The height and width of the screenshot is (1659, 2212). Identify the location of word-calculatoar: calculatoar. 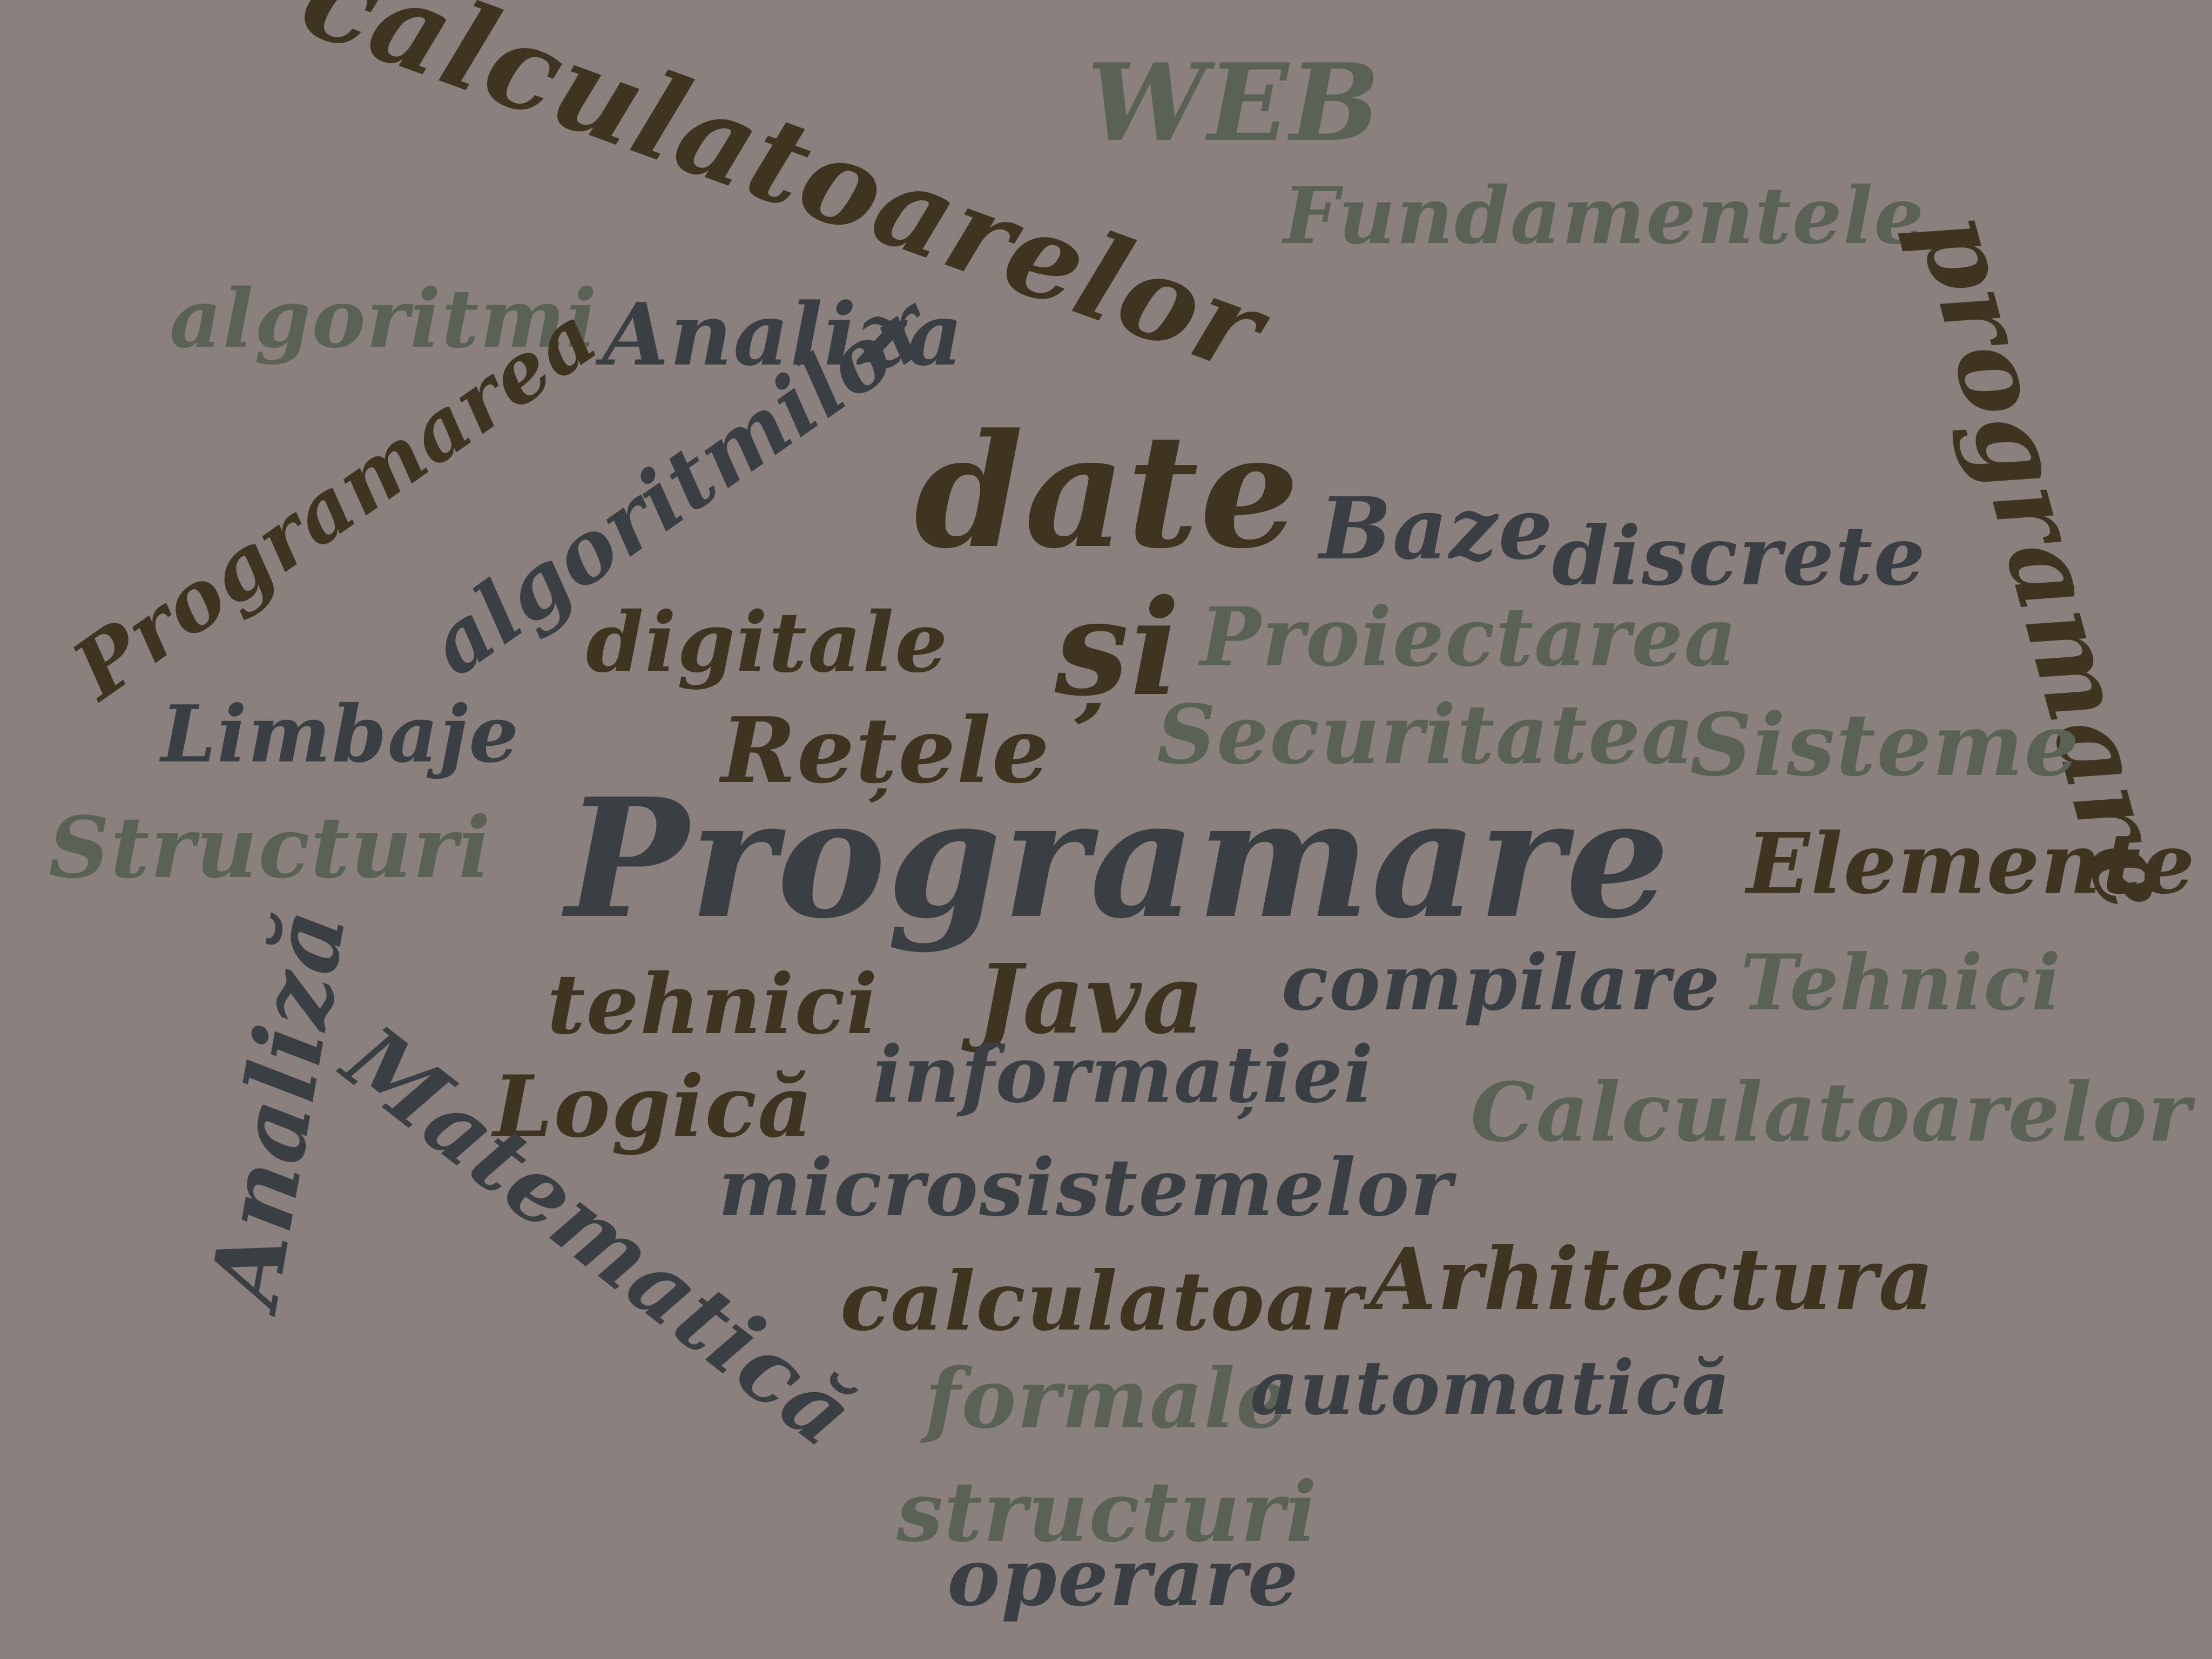
(1101, 1301).